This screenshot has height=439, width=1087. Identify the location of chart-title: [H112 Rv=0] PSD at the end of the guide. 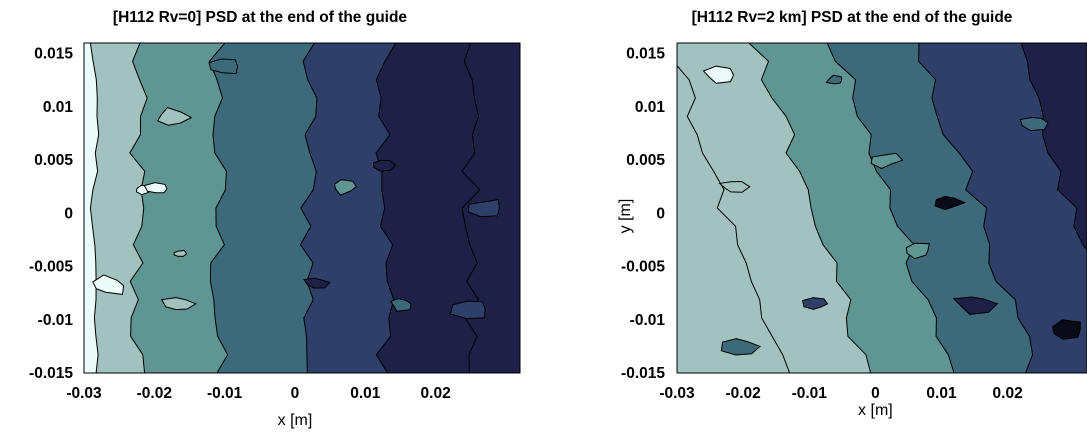
(260, 17).